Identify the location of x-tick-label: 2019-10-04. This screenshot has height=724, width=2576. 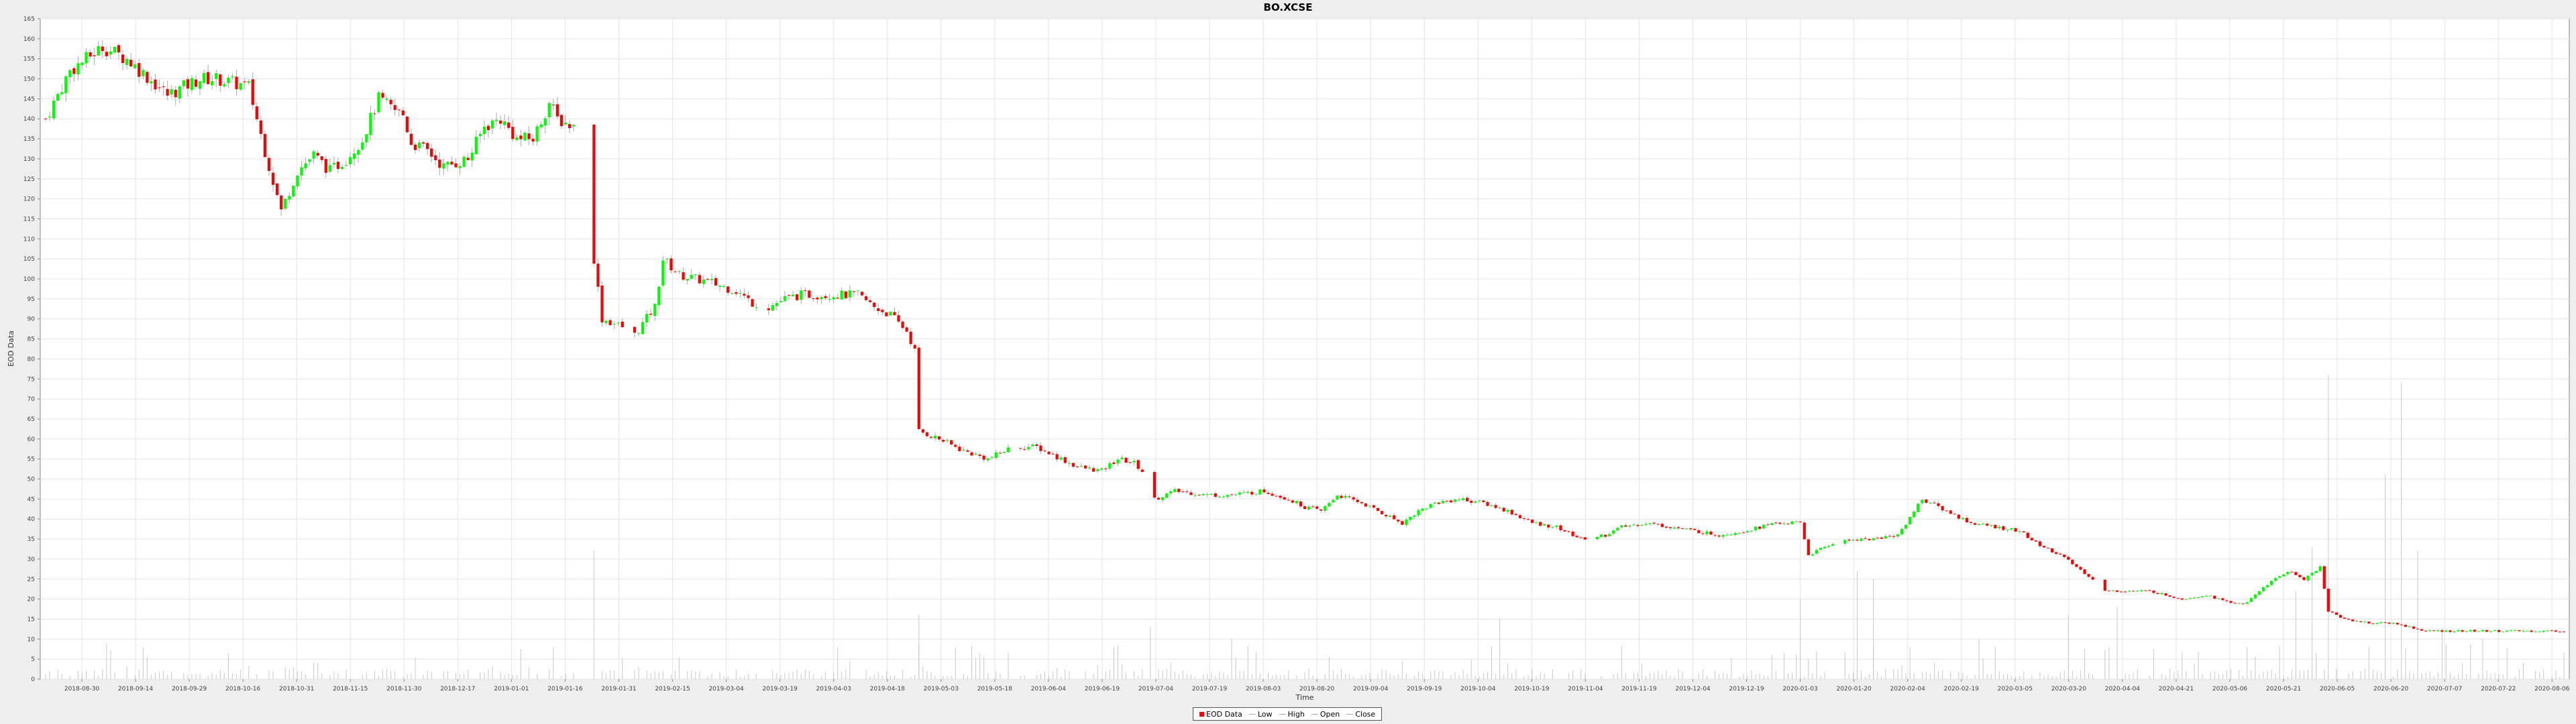
(1478, 689).